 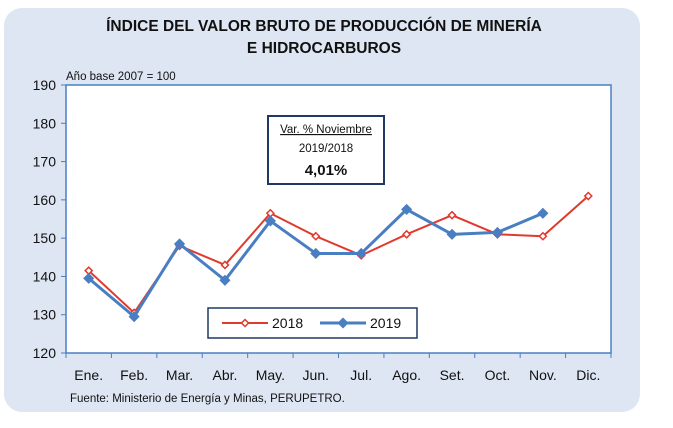 I want to click on x-tick-label: Abr., so click(x=225, y=375).